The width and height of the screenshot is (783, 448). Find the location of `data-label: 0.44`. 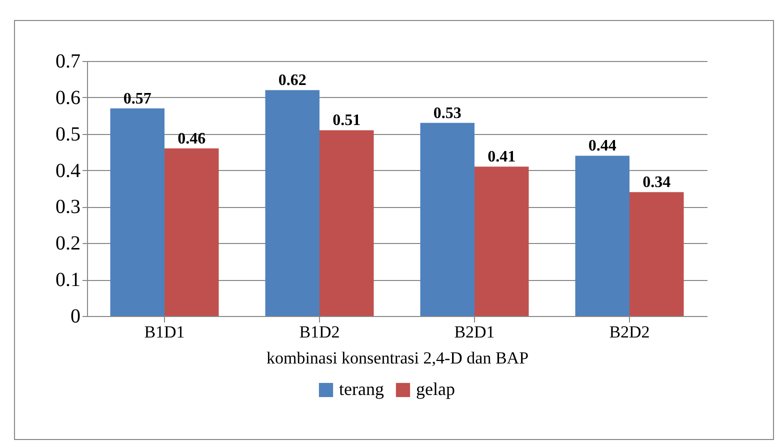

data-label: 0.44 is located at coordinates (602, 146).